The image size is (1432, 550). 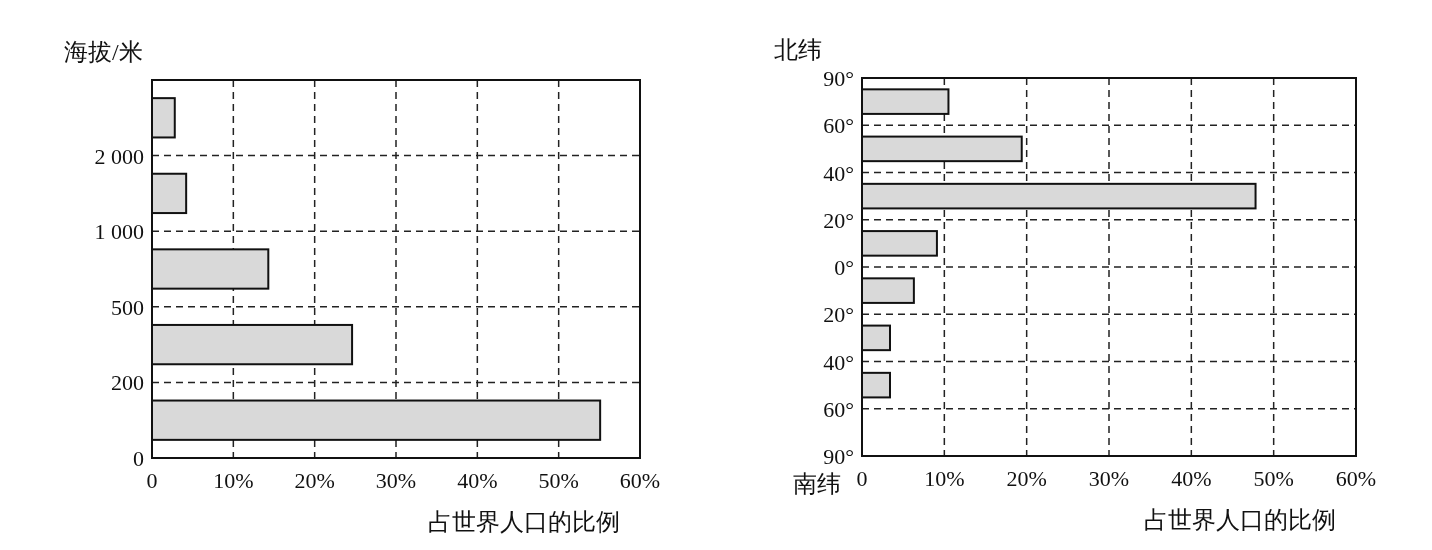 I want to click on text: 200, so click(x=127, y=383).